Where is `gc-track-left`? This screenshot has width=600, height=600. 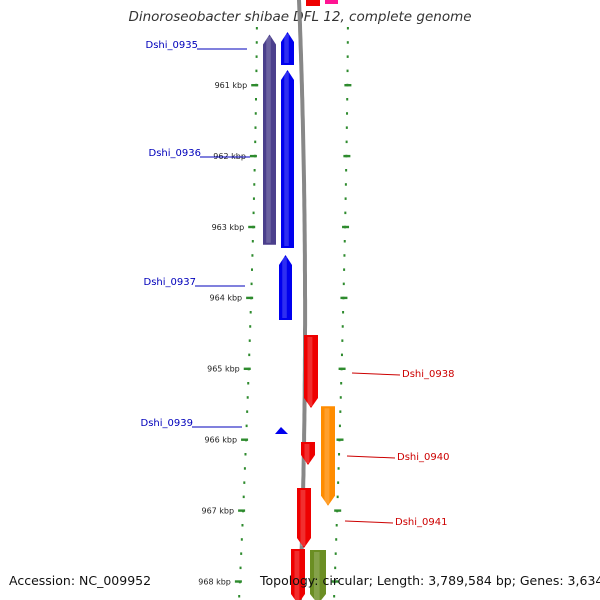
gc-track-left is located at coordinates (248, 312).